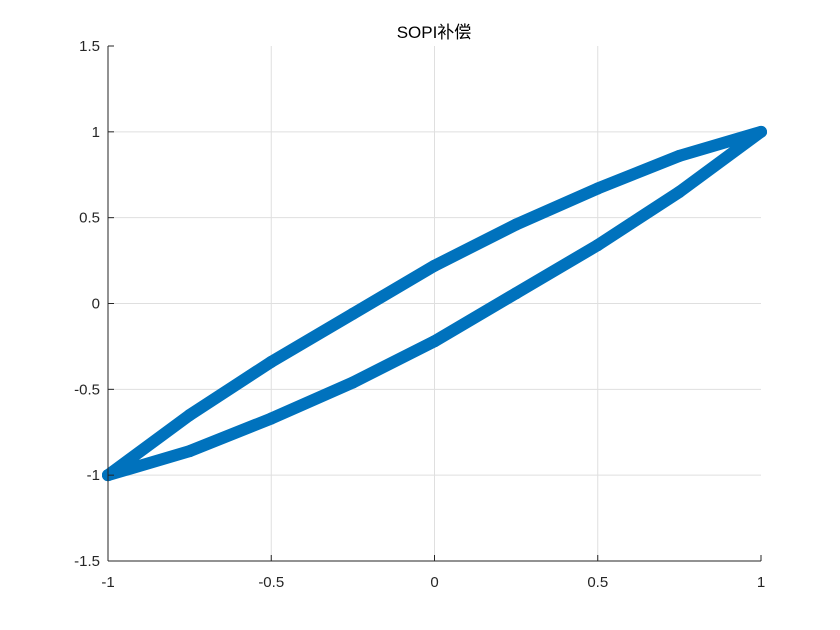 The image size is (840, 630). I want to click on x-tick-label-4: 1, so click(761, 582).